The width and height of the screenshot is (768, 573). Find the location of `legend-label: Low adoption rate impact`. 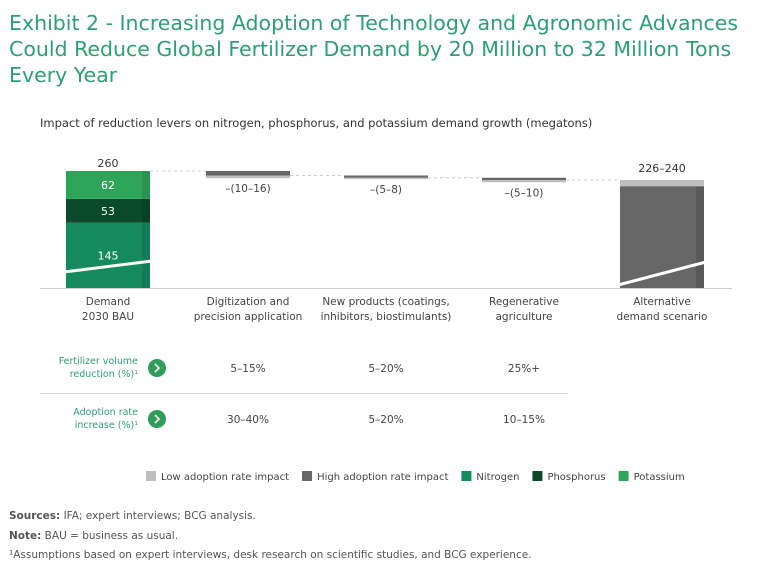

legend-label: Low adoption rate impact is located at coordinates (225, 477).